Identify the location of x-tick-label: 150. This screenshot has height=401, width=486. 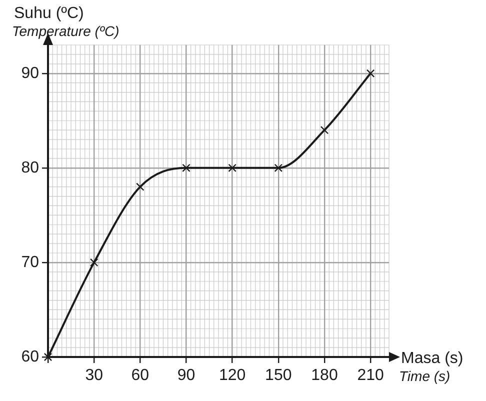
(278, 375).